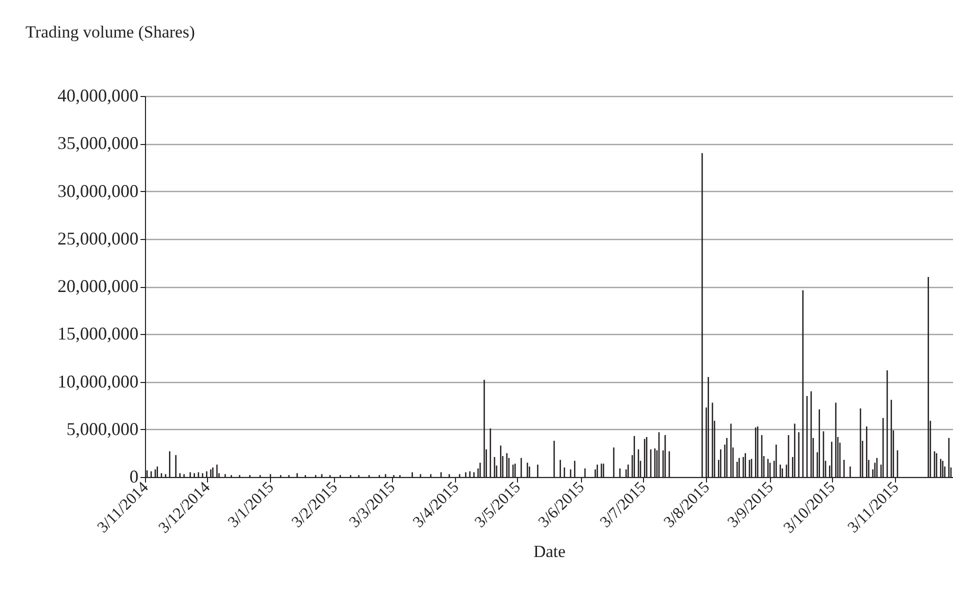 This screenshot has width=953, height=615. What do you see at coordinates (98, 238) in the screenshot?
I see `y-tick-label: 25,000,000` at bounding box center [98, 238].